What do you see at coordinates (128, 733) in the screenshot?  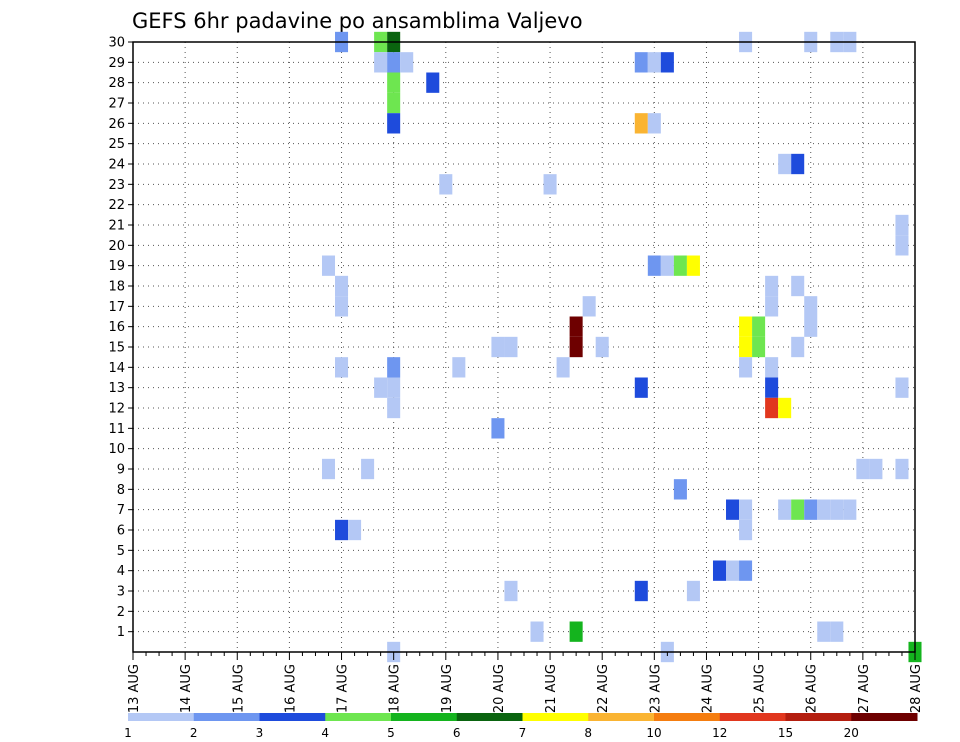 I see `legend-label: 1` at bounding box center [128, 733].